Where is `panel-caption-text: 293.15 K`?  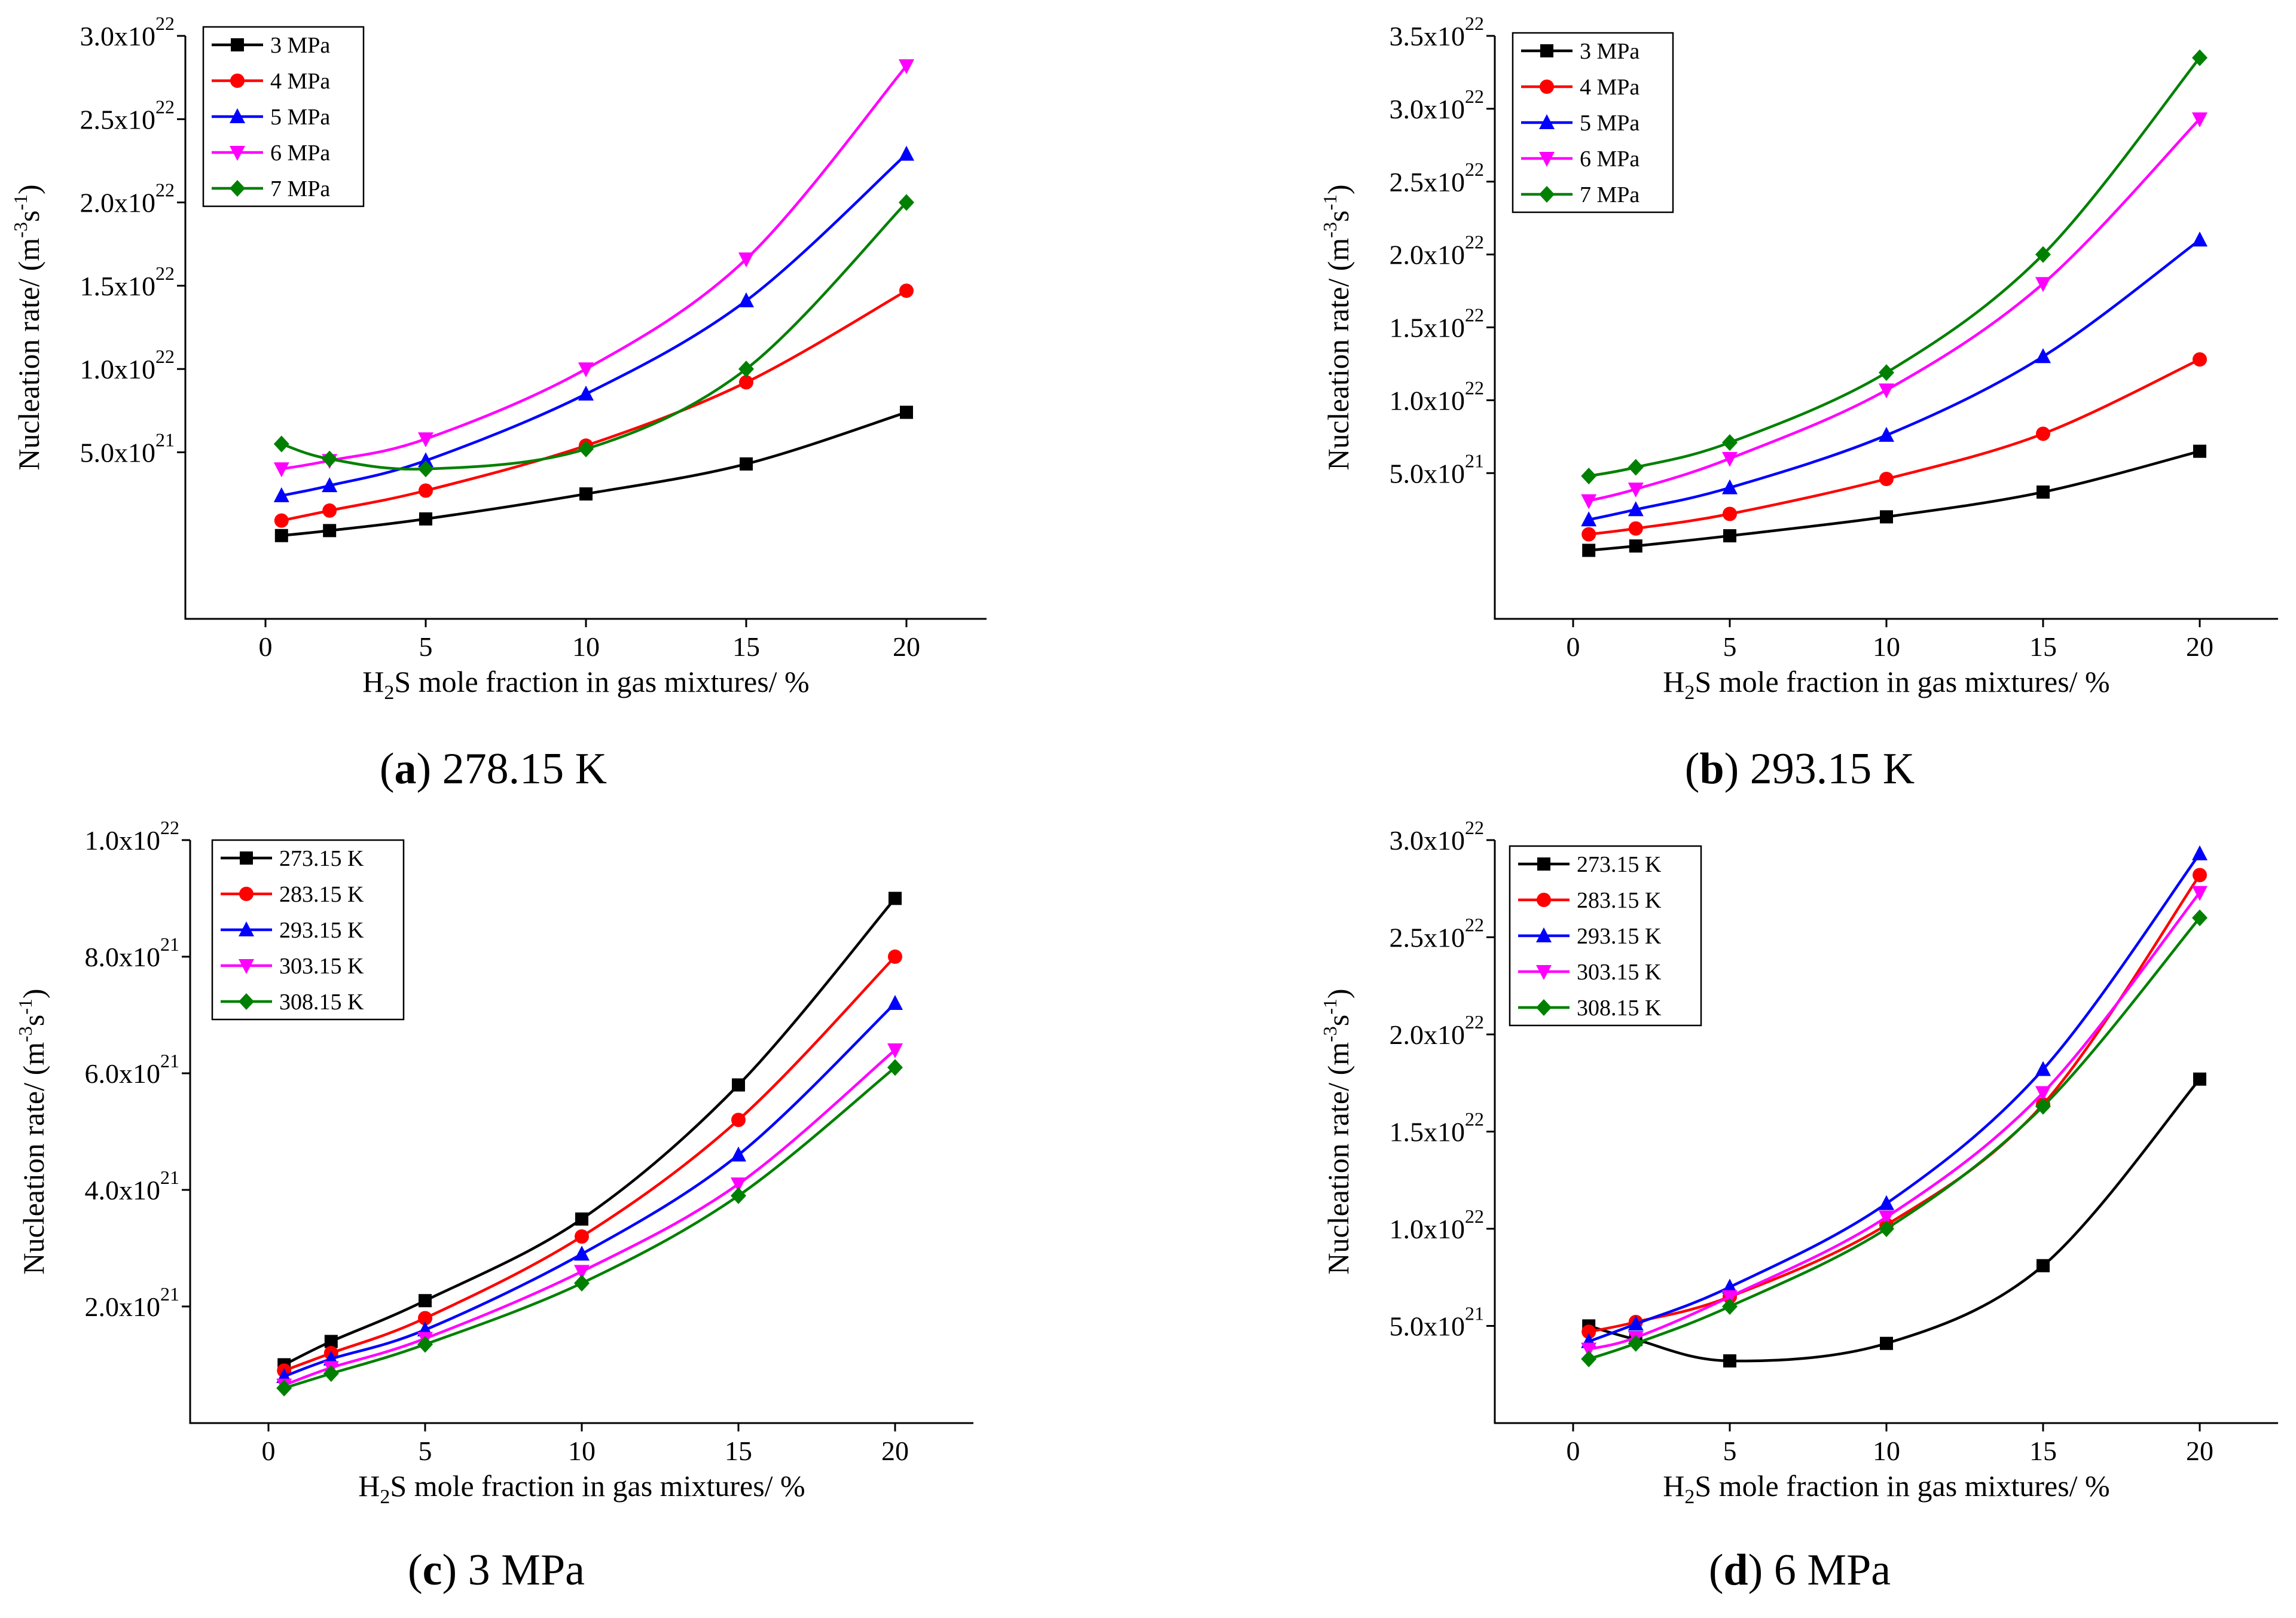
panel-caption-text: 293.15 K is located at coordinates (1832, 768).